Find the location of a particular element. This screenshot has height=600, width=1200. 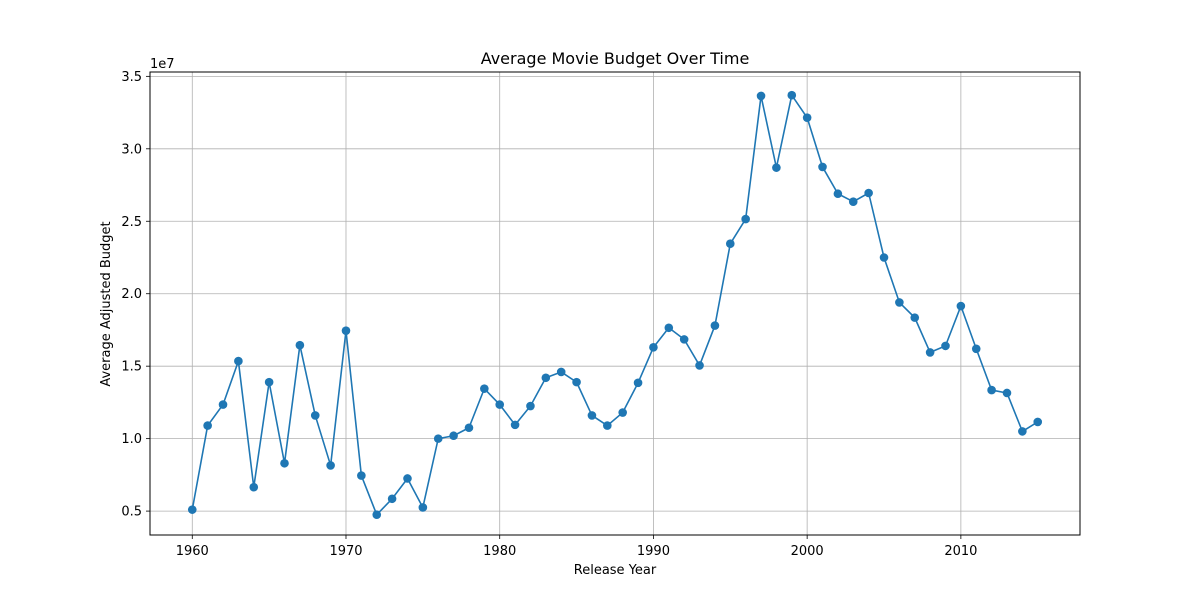

data-point-1969 is located at coordinates (330, 465).